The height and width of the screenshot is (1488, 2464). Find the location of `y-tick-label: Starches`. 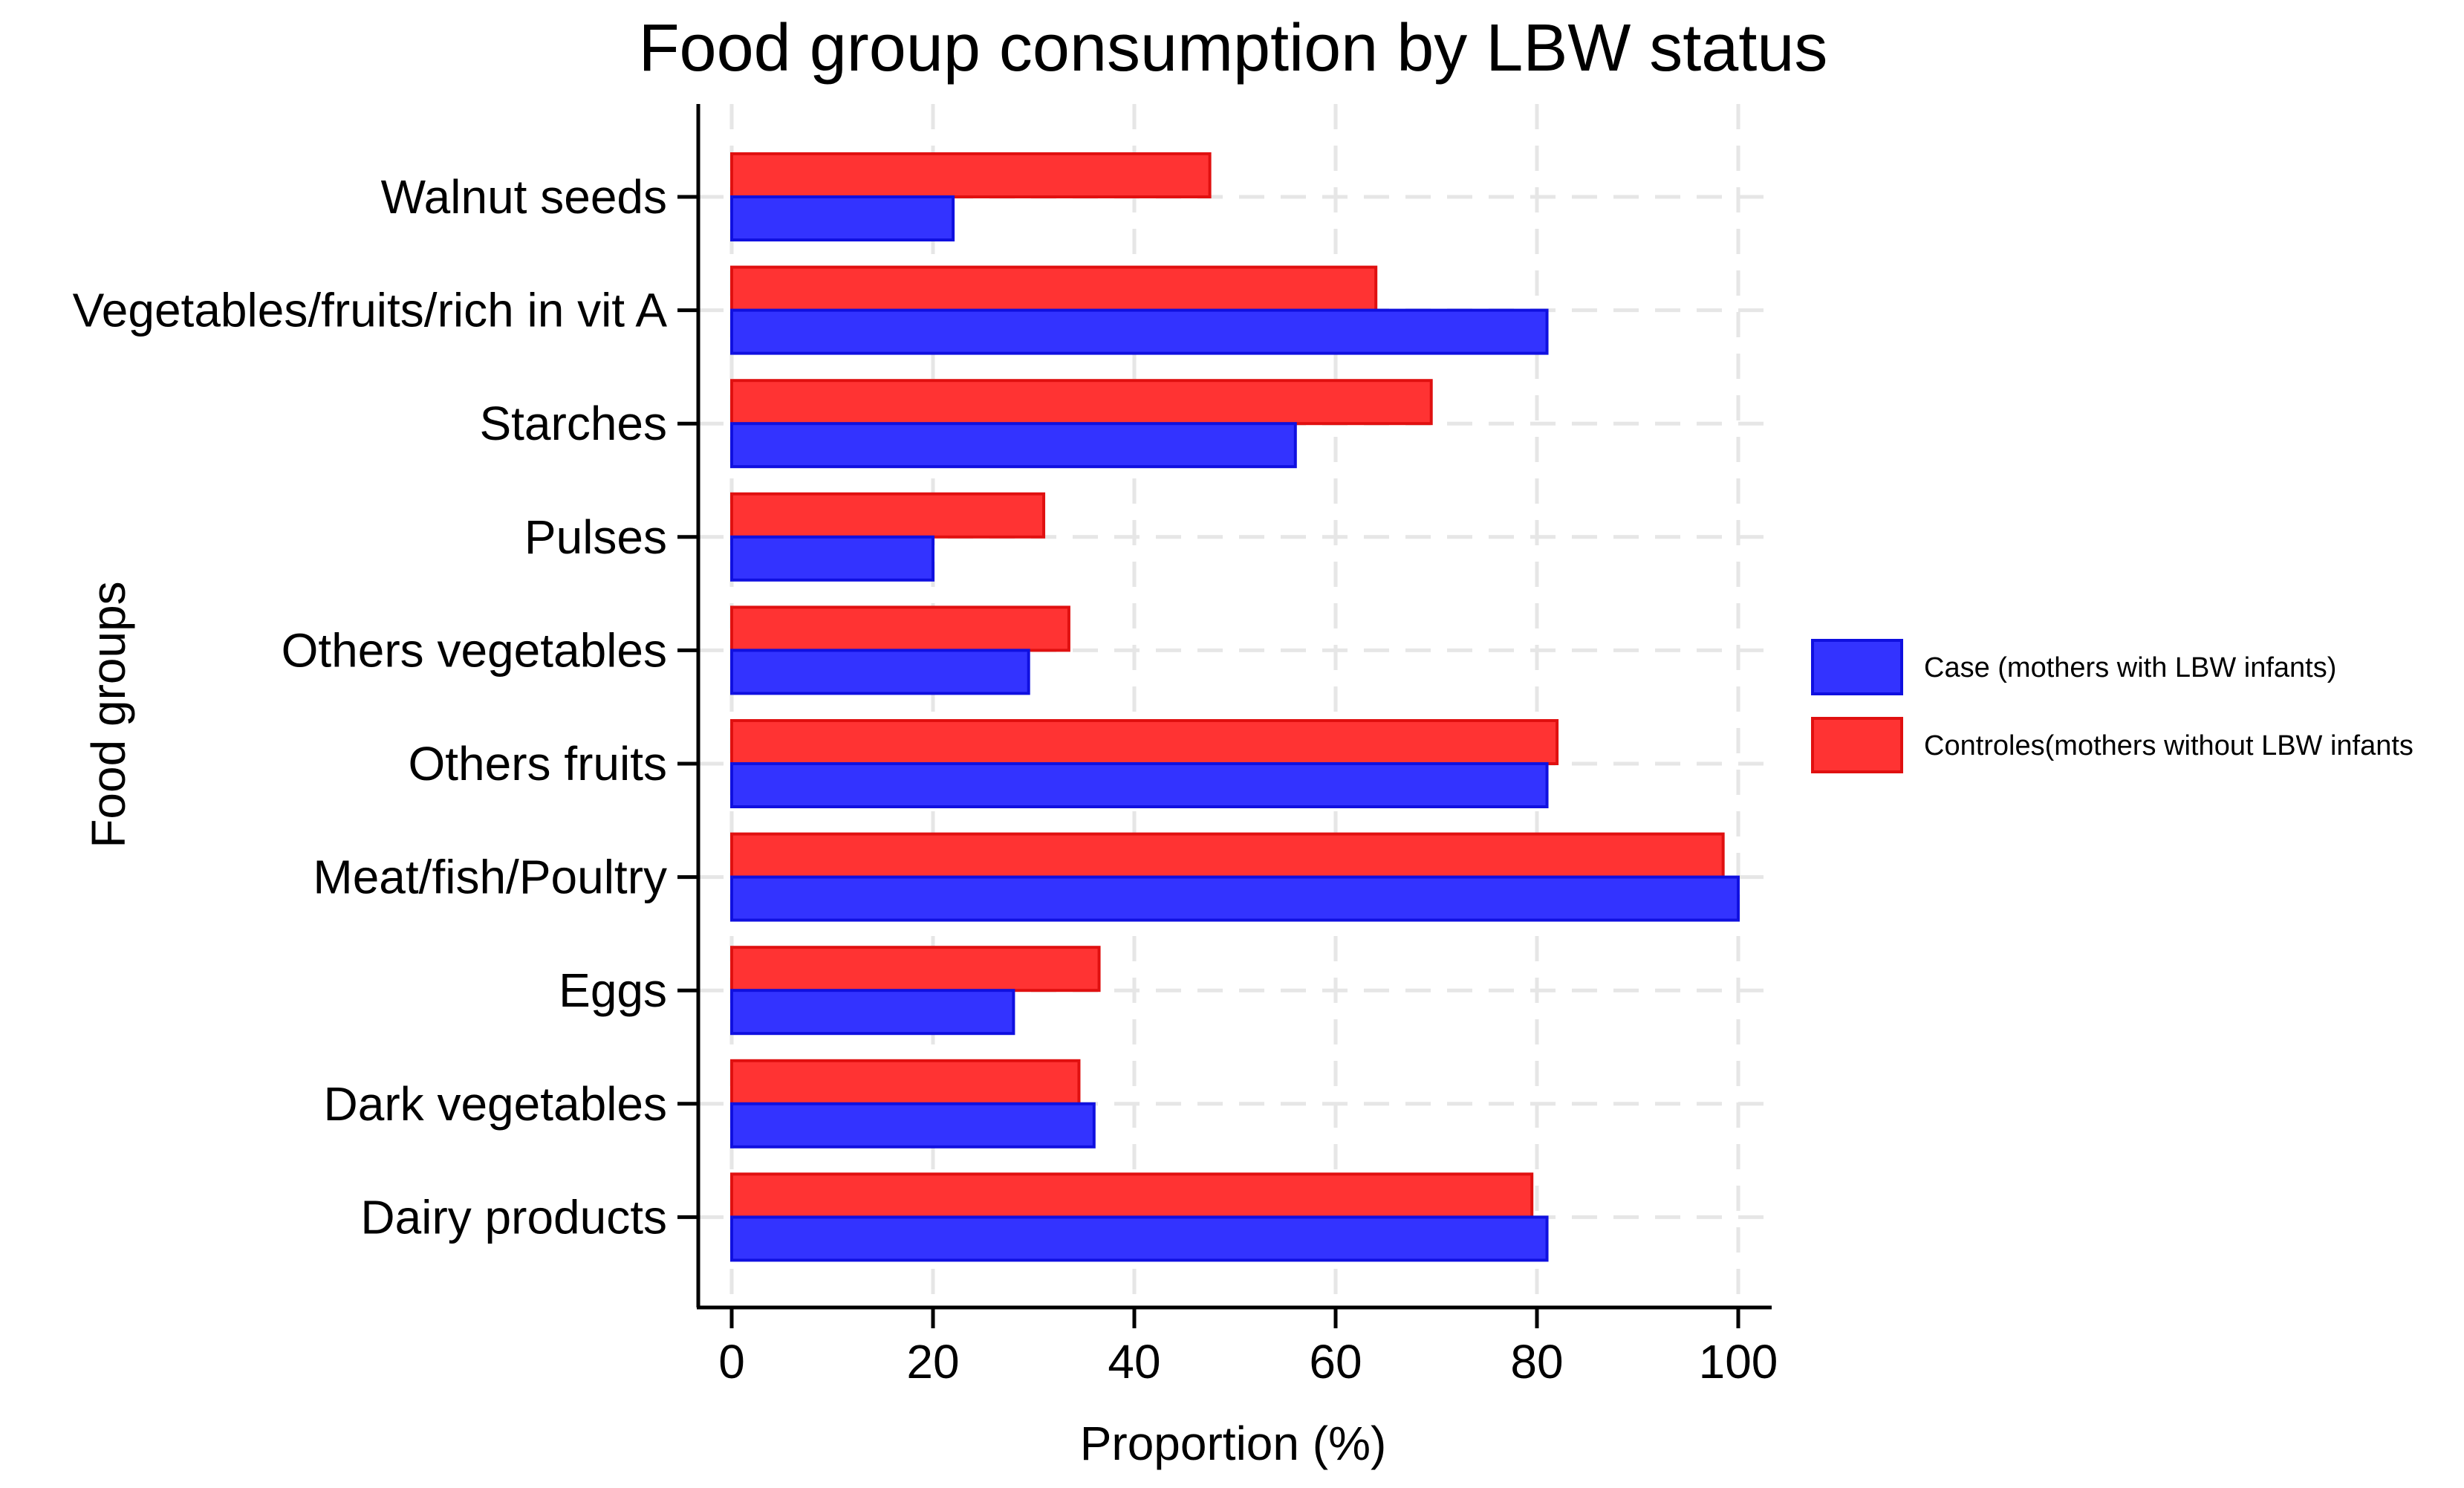

y-tick-label: Starches is located at coordinates (573, 424).